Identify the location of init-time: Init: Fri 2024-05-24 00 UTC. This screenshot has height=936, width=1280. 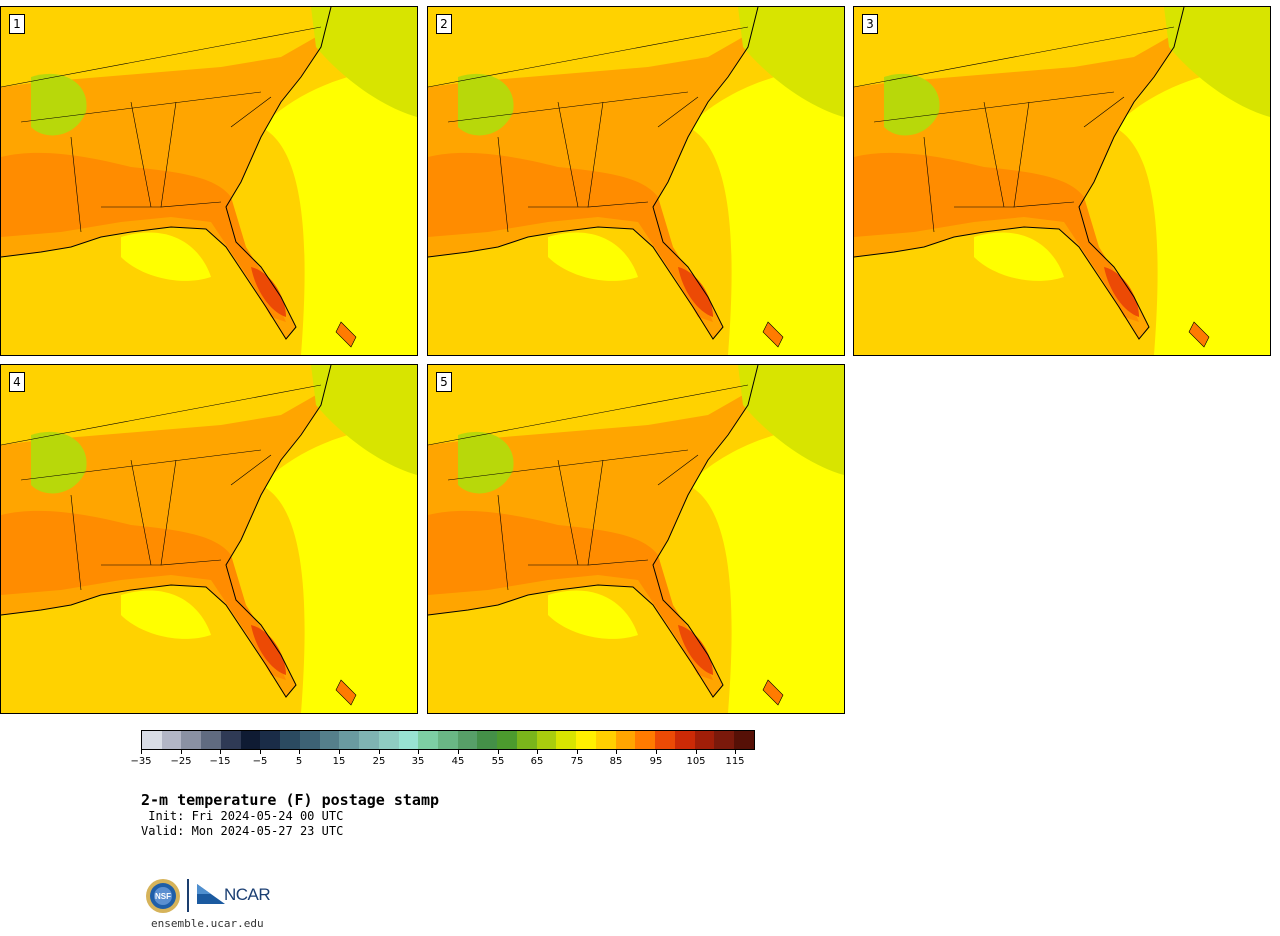
(242, 816).